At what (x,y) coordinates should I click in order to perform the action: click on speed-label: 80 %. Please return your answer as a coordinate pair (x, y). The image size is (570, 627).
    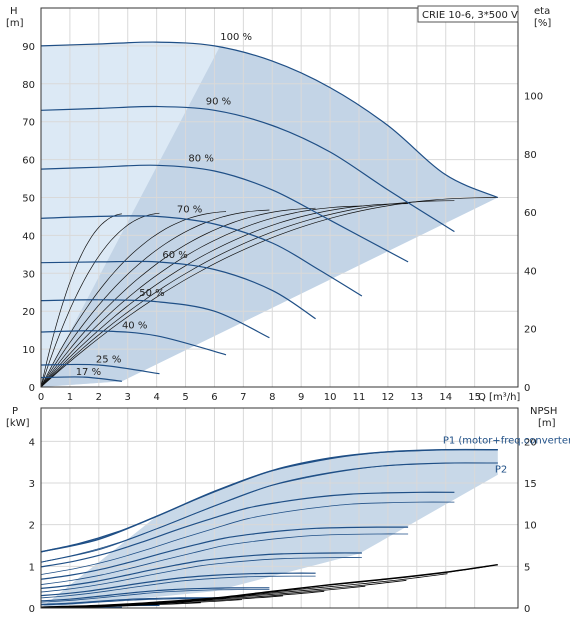
    Looking at the image, I should click on (200, 158).